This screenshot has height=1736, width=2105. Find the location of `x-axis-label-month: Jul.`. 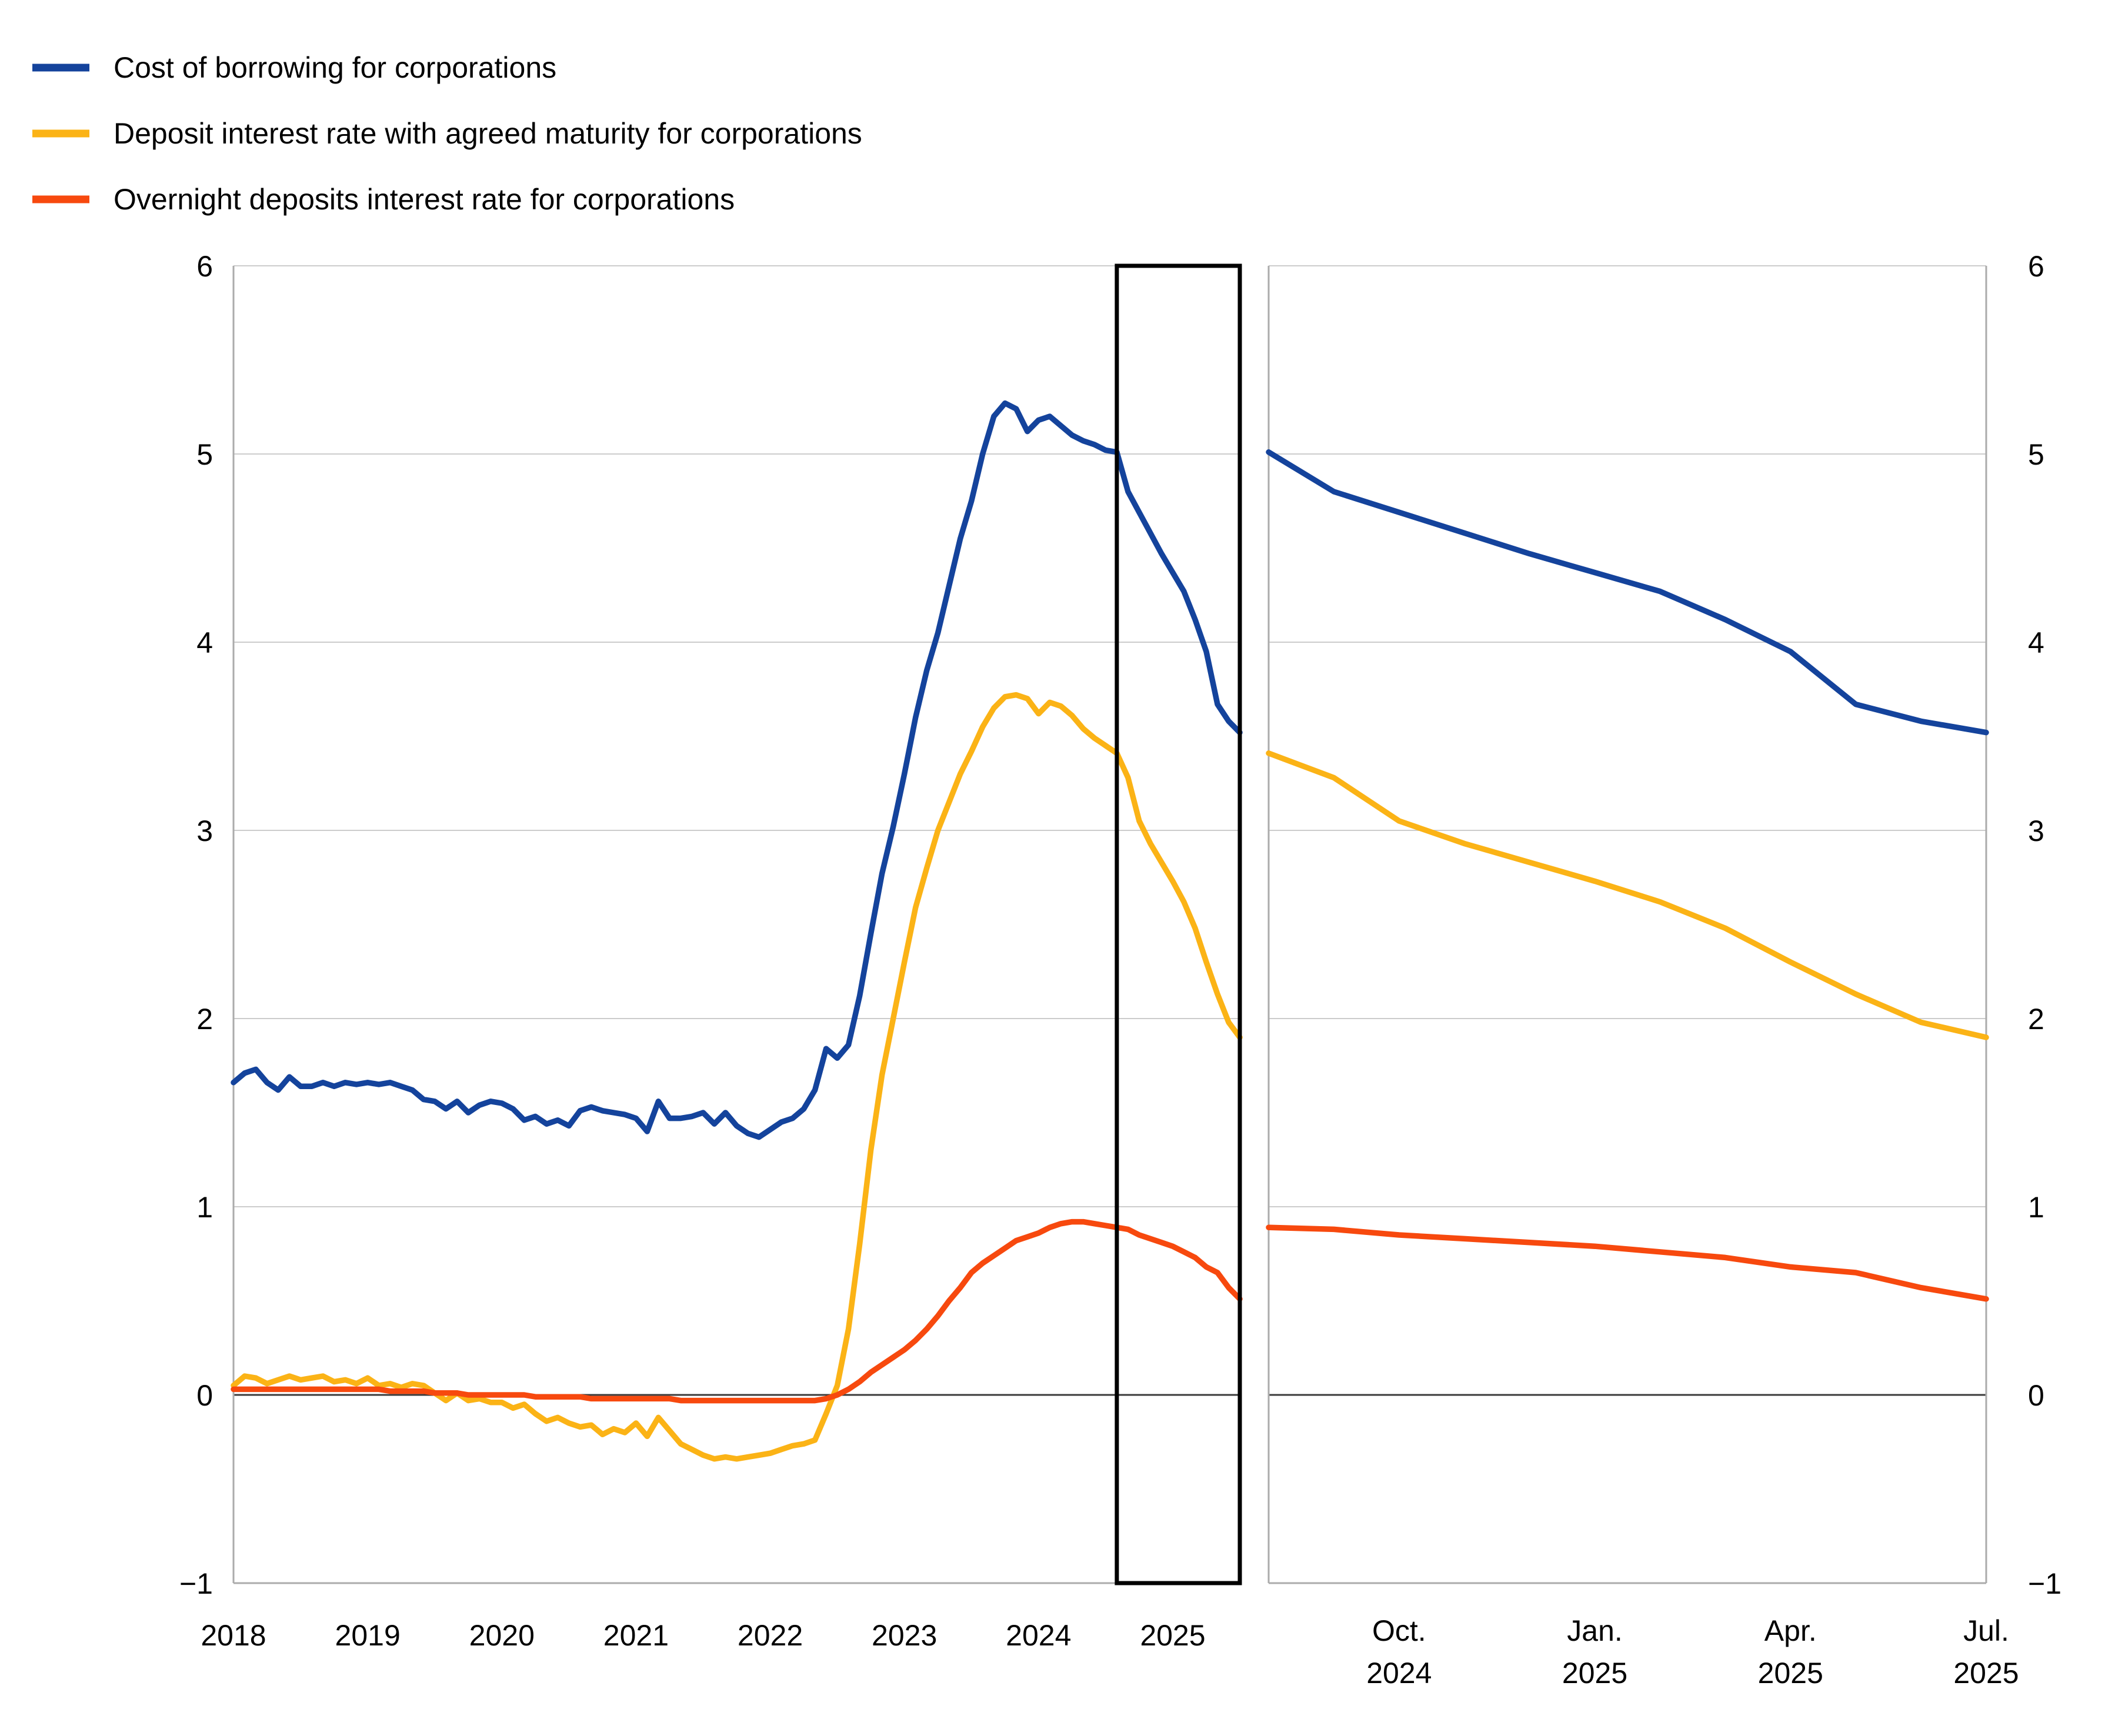

x-axis-label-month: Jul. is located at coordinates (1986, 1630).